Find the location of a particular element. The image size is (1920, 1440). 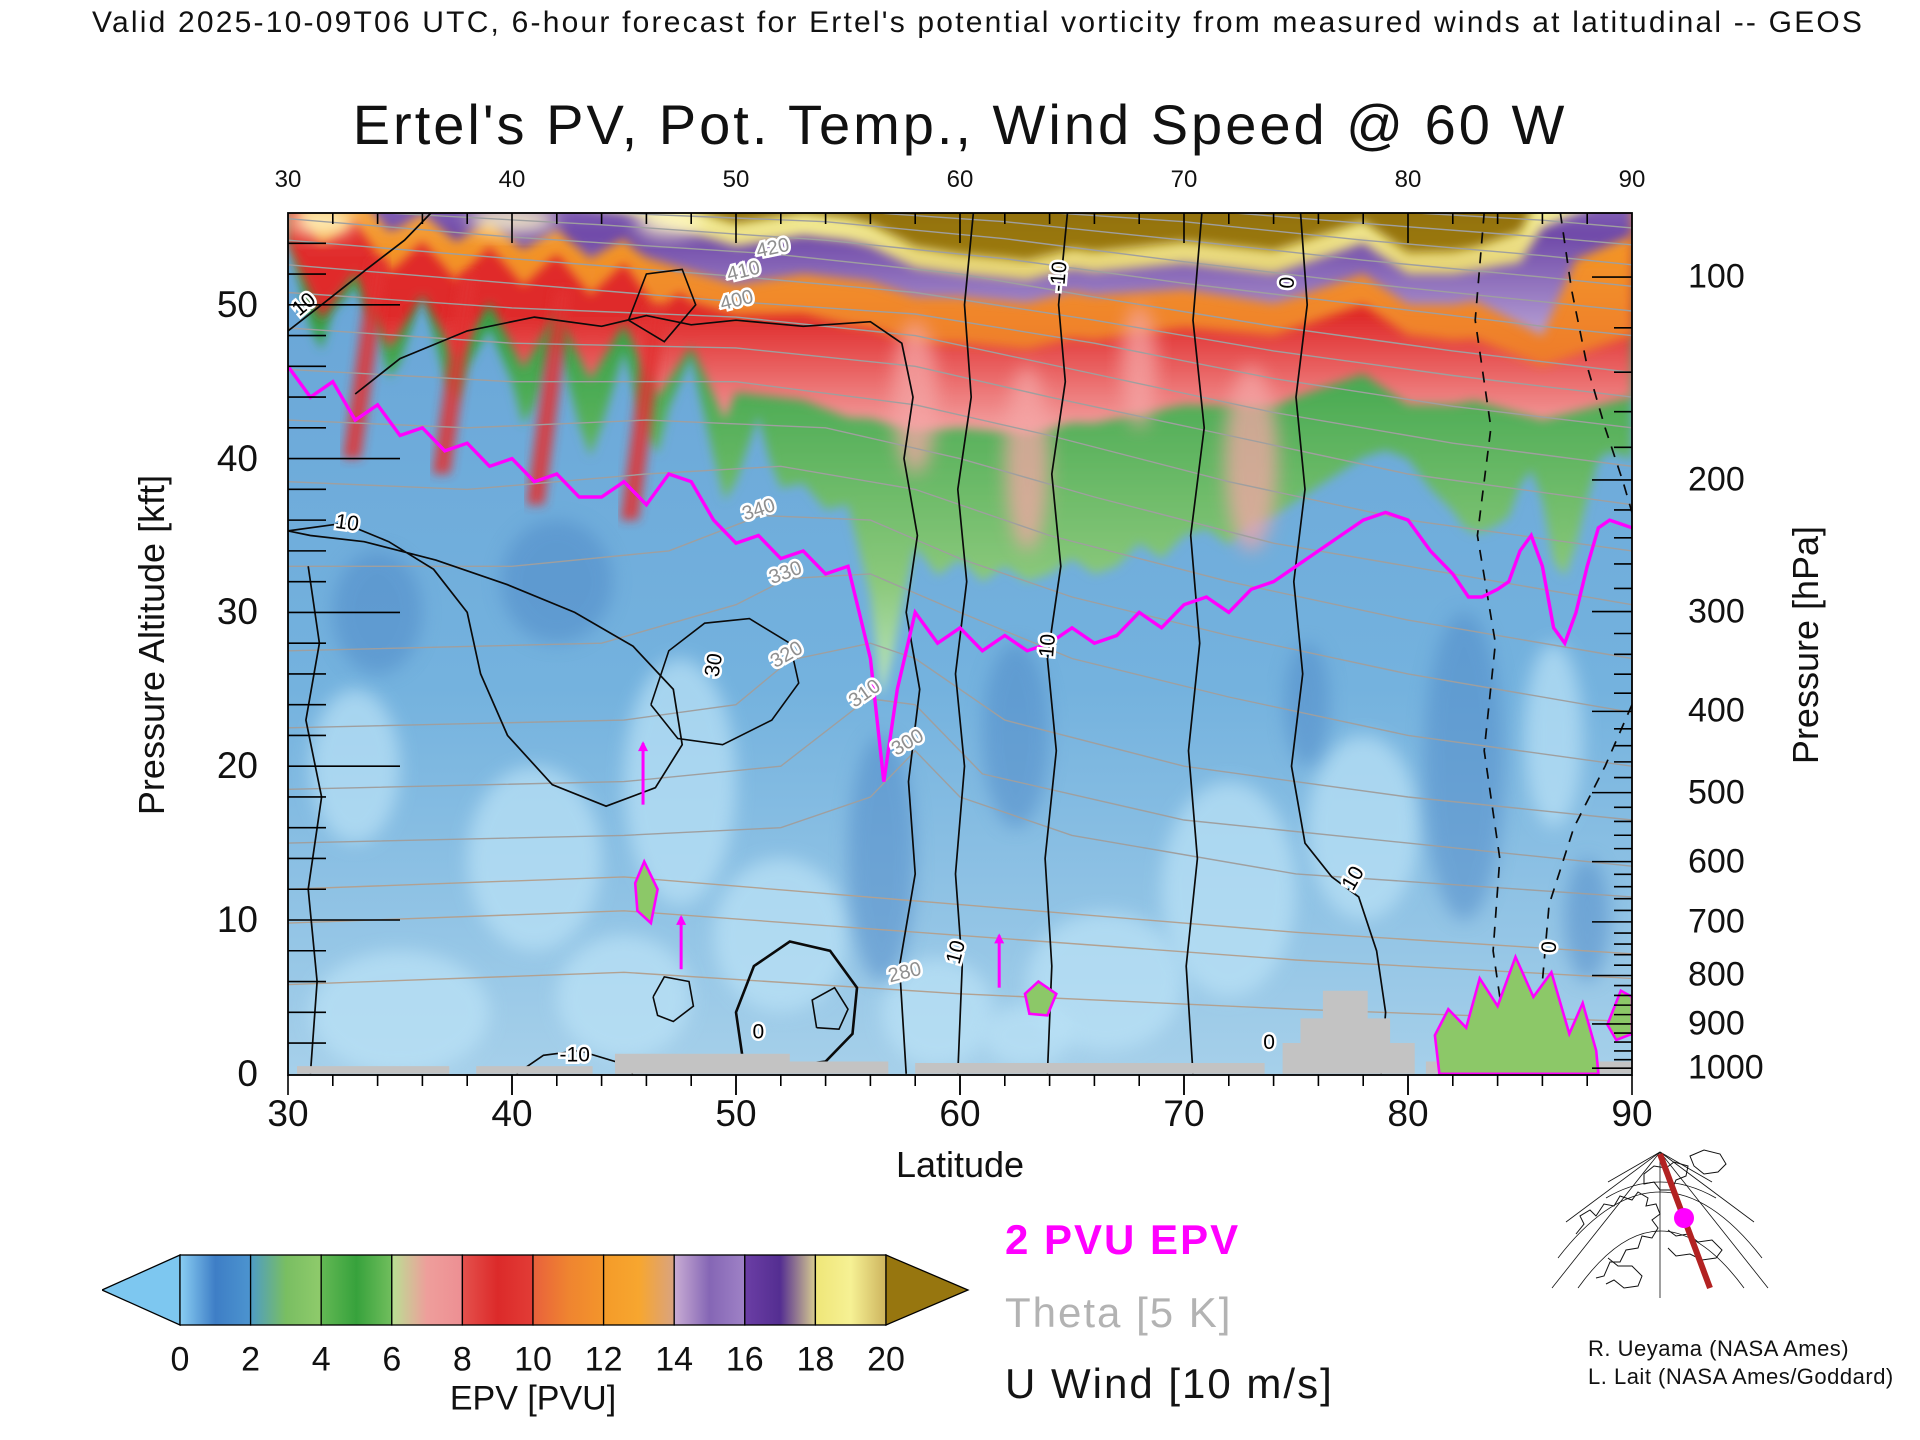

top-axis-tick-label: 80 is located at coordinates (1408, 179).